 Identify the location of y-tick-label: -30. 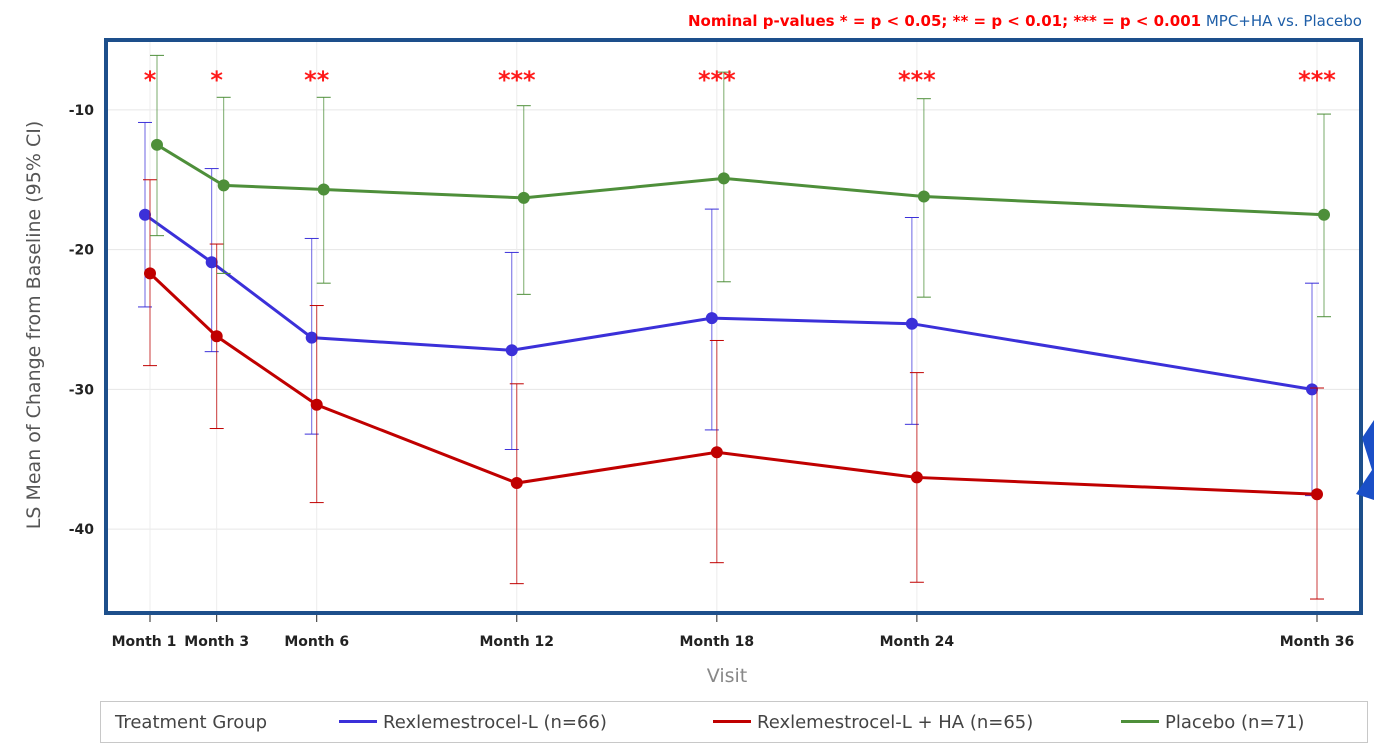
(82, 390).